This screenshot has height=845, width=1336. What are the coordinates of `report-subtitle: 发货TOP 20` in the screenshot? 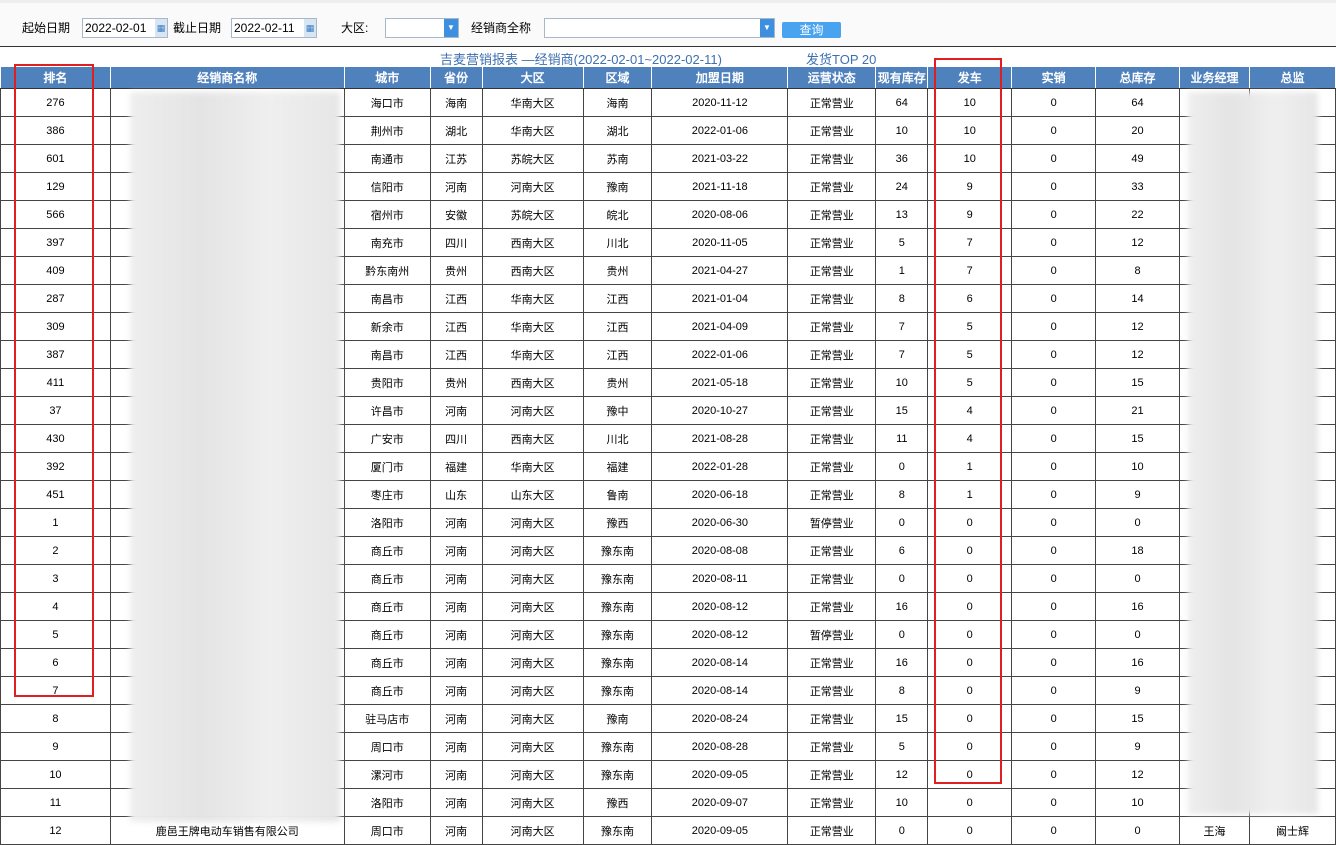 It's located at (841, 59).